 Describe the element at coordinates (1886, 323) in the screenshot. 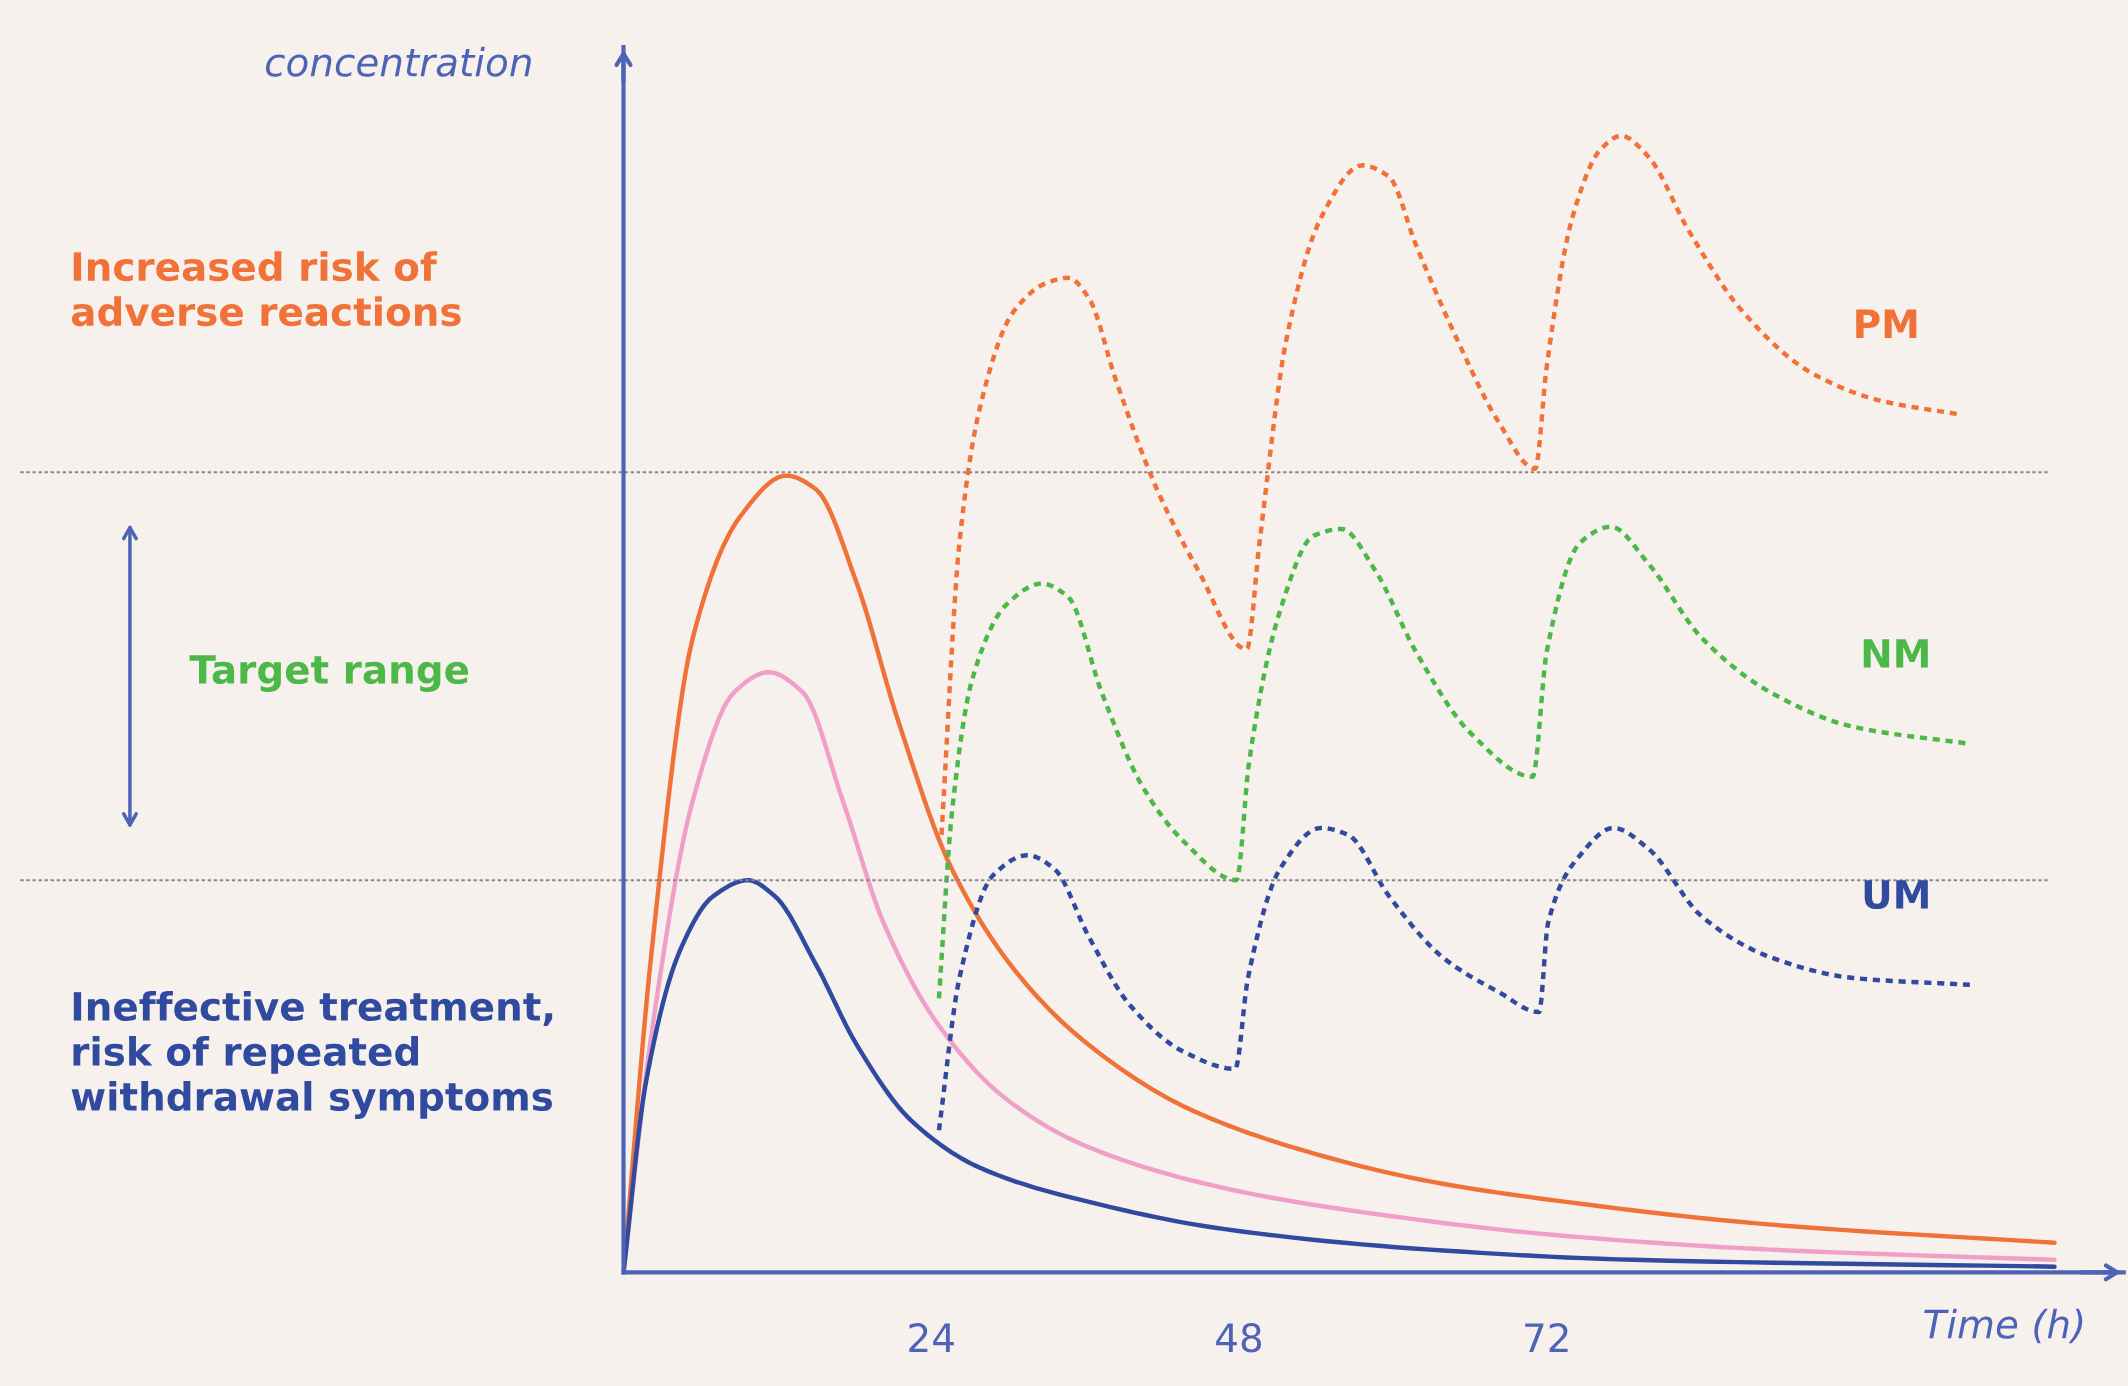

I see `series-label: PM` at that location.